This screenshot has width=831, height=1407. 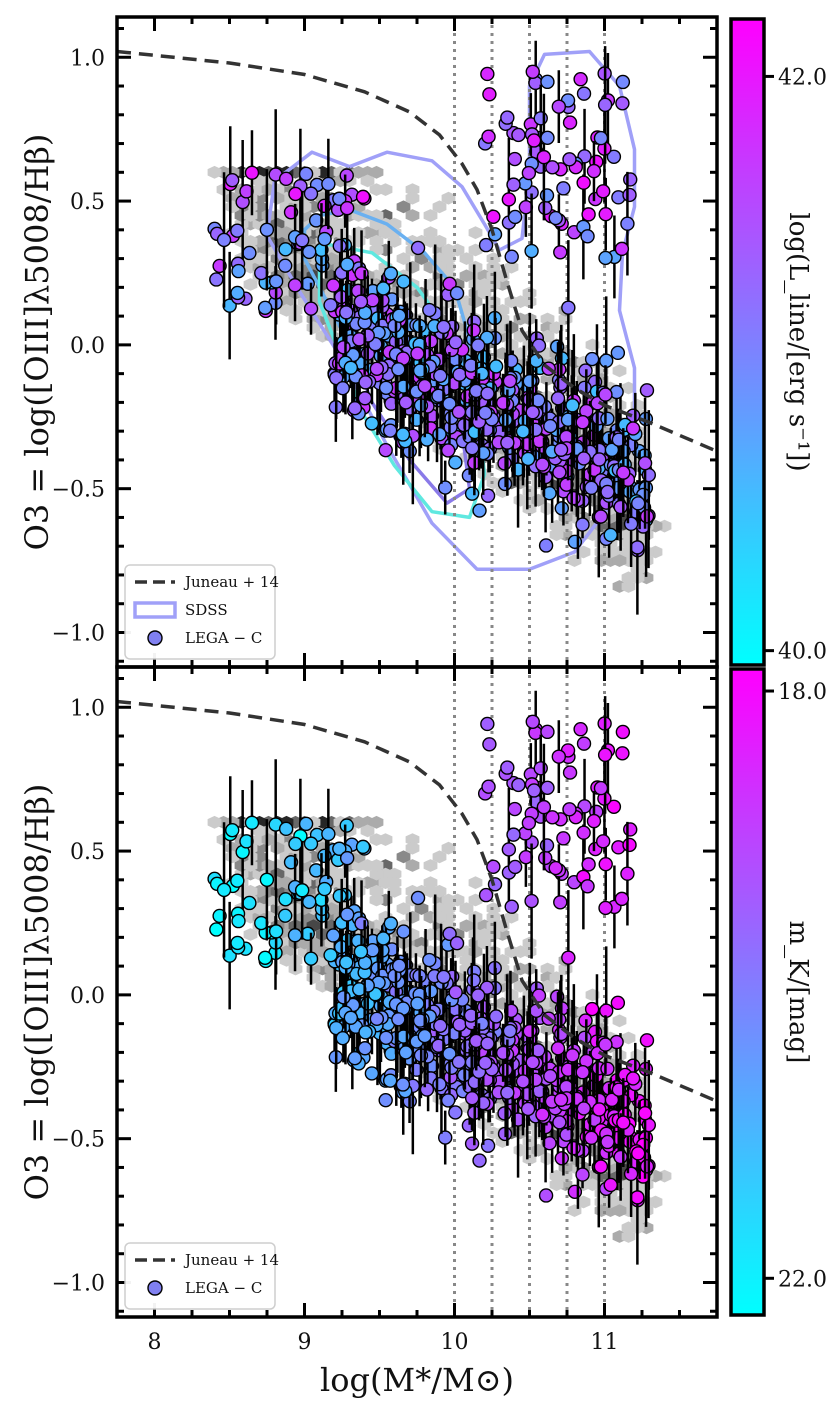 What do you see at coordinates (37, 992) in the screenshot?
I see `y-axis-title: O3 = log([OIII]λ5008/Hβ)` at bounding box center [37, 992].